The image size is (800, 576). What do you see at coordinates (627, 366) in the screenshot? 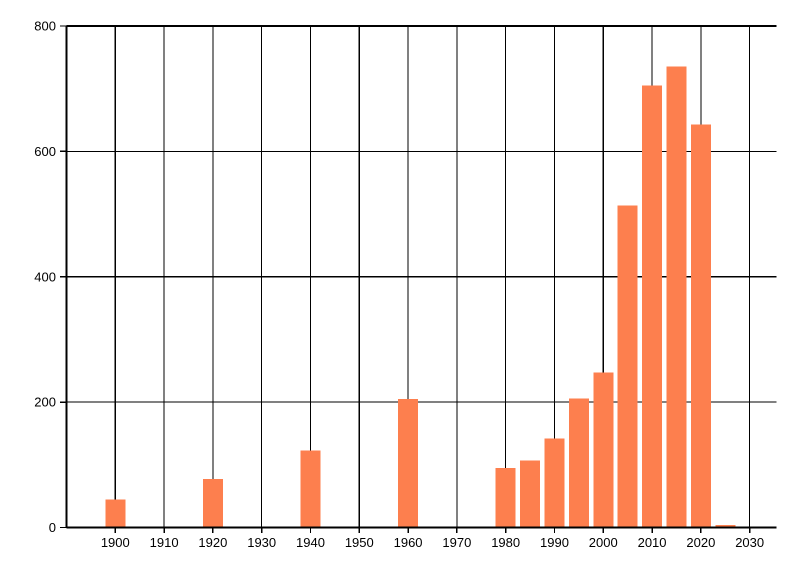
I see `bar-2005` at bounding box center [627, 366].